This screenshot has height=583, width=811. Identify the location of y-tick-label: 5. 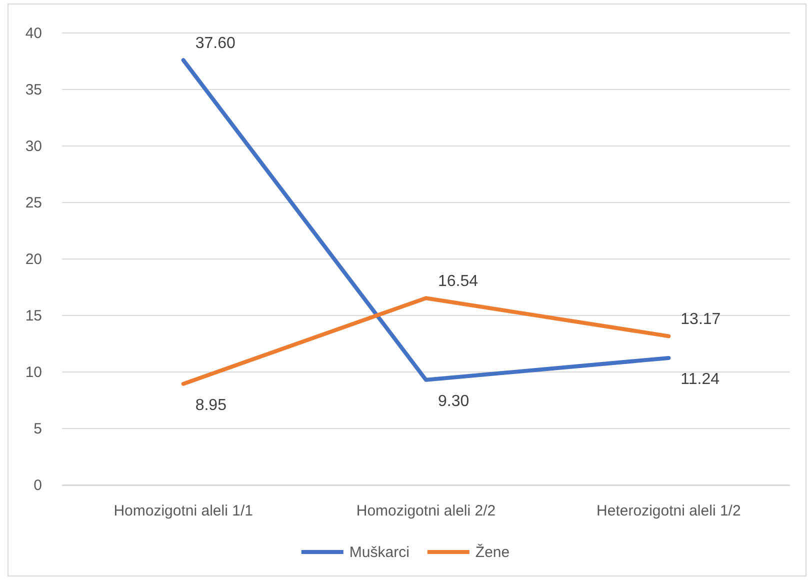
(38, 429).